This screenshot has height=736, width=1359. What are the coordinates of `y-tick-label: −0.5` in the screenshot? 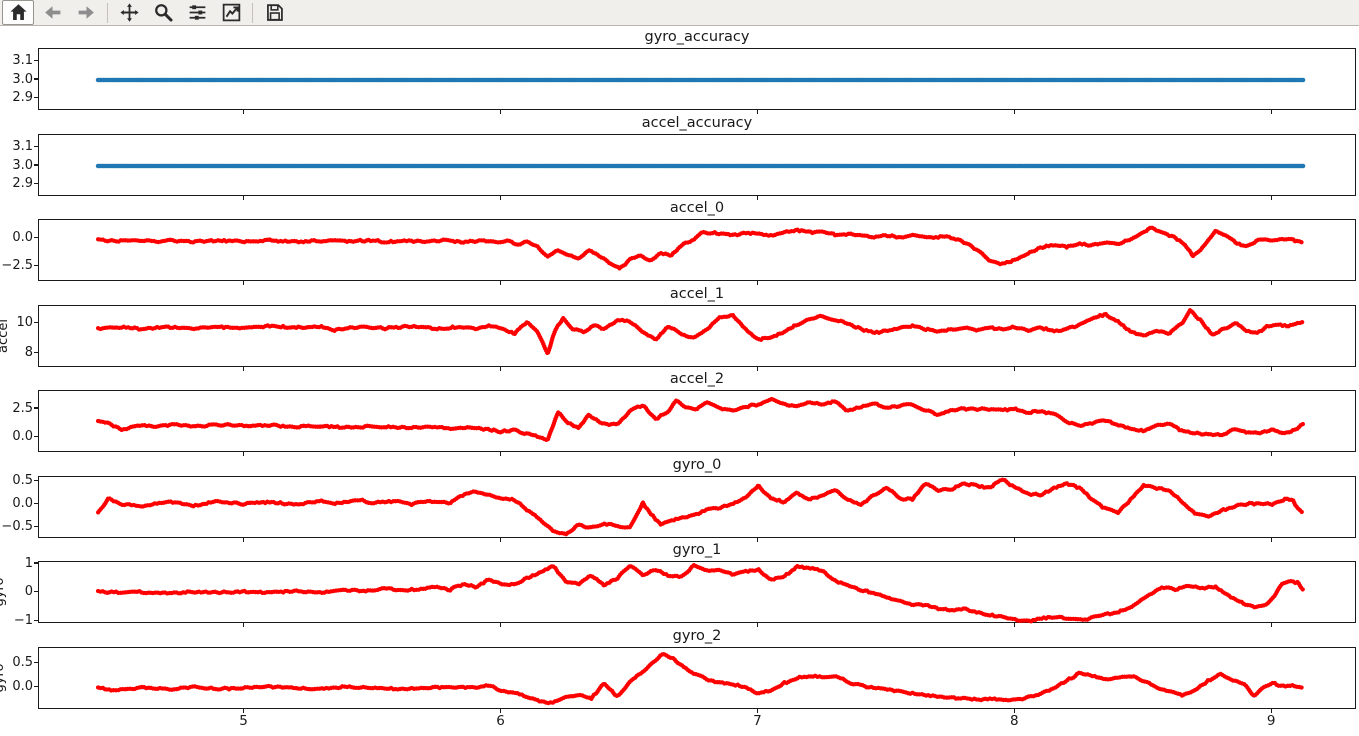 It's located at (17, 526).